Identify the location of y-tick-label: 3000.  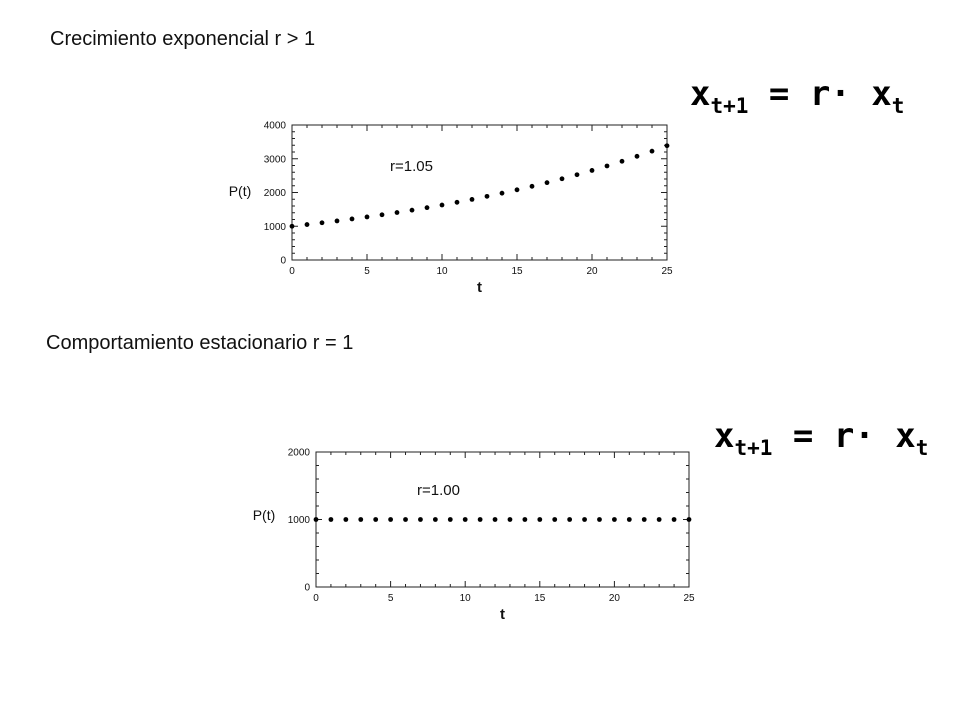
(275, 159).